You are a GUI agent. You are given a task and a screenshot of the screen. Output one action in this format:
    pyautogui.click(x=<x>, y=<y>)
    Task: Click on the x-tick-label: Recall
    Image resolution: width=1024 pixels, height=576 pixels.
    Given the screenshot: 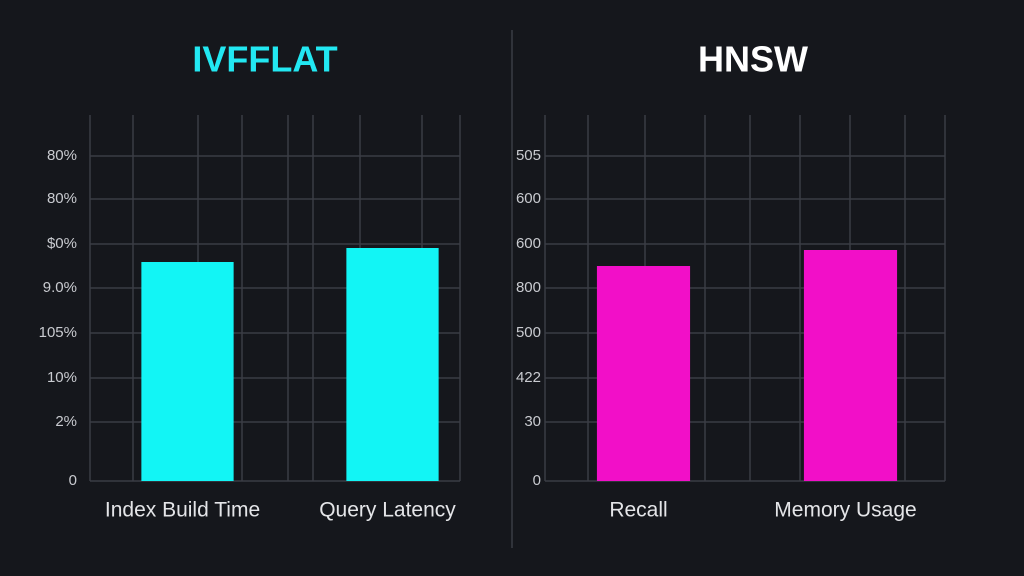 What is the action you would take?
    pyautogui.click(x=638, y=510)
    